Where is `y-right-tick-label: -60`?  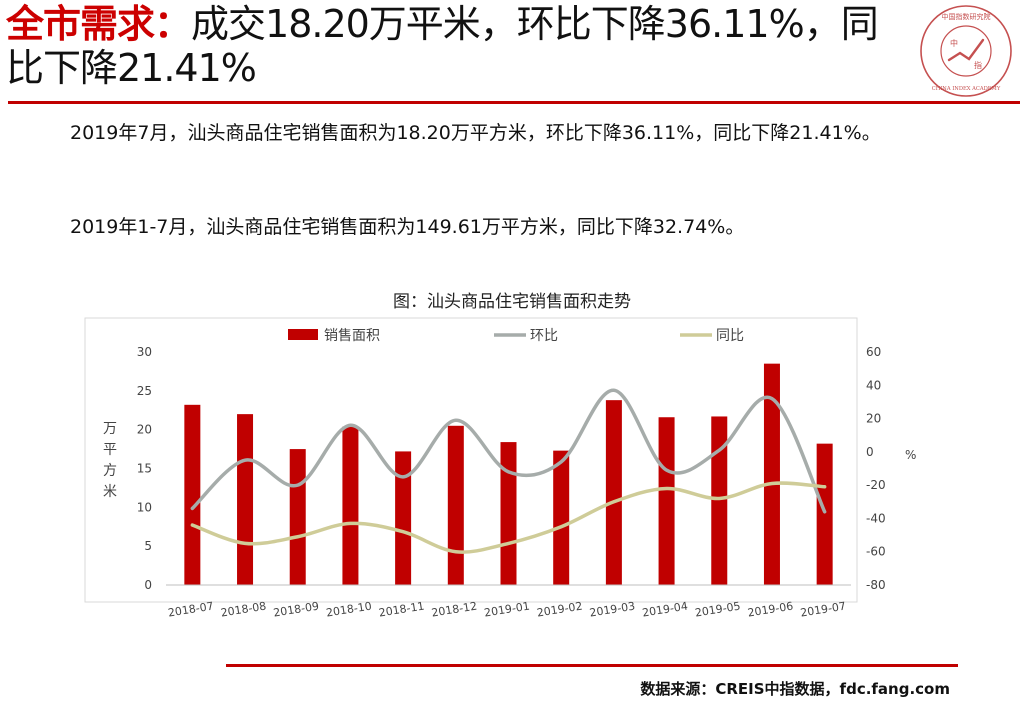
y-right-tick-label: -60 is located at coordinates (876, 552).